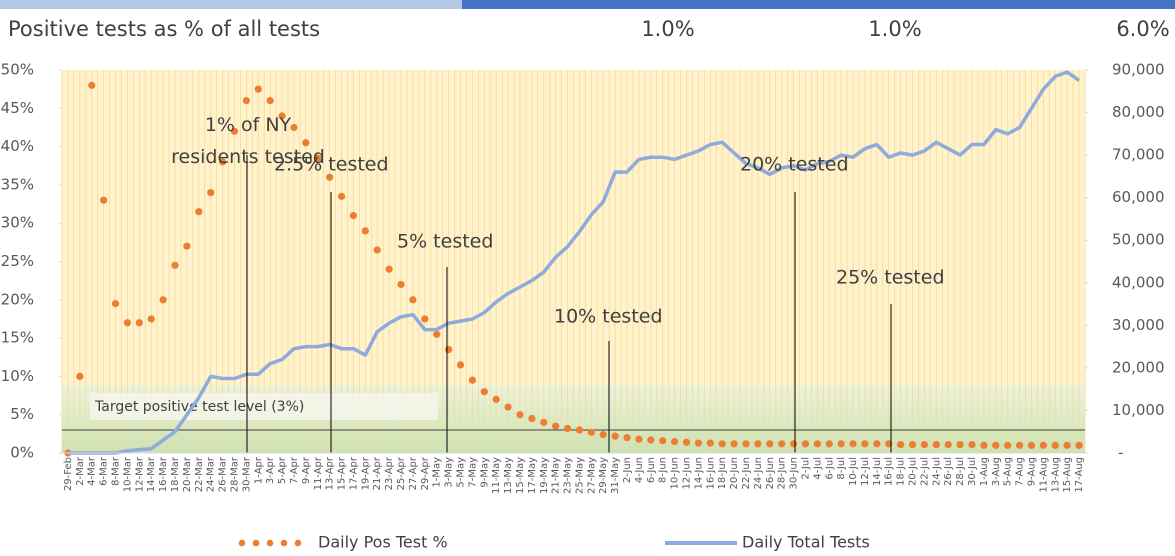 The image size is (1175, 556). I want to click on x-tick-label: 24-Mar, so click(211, 474).